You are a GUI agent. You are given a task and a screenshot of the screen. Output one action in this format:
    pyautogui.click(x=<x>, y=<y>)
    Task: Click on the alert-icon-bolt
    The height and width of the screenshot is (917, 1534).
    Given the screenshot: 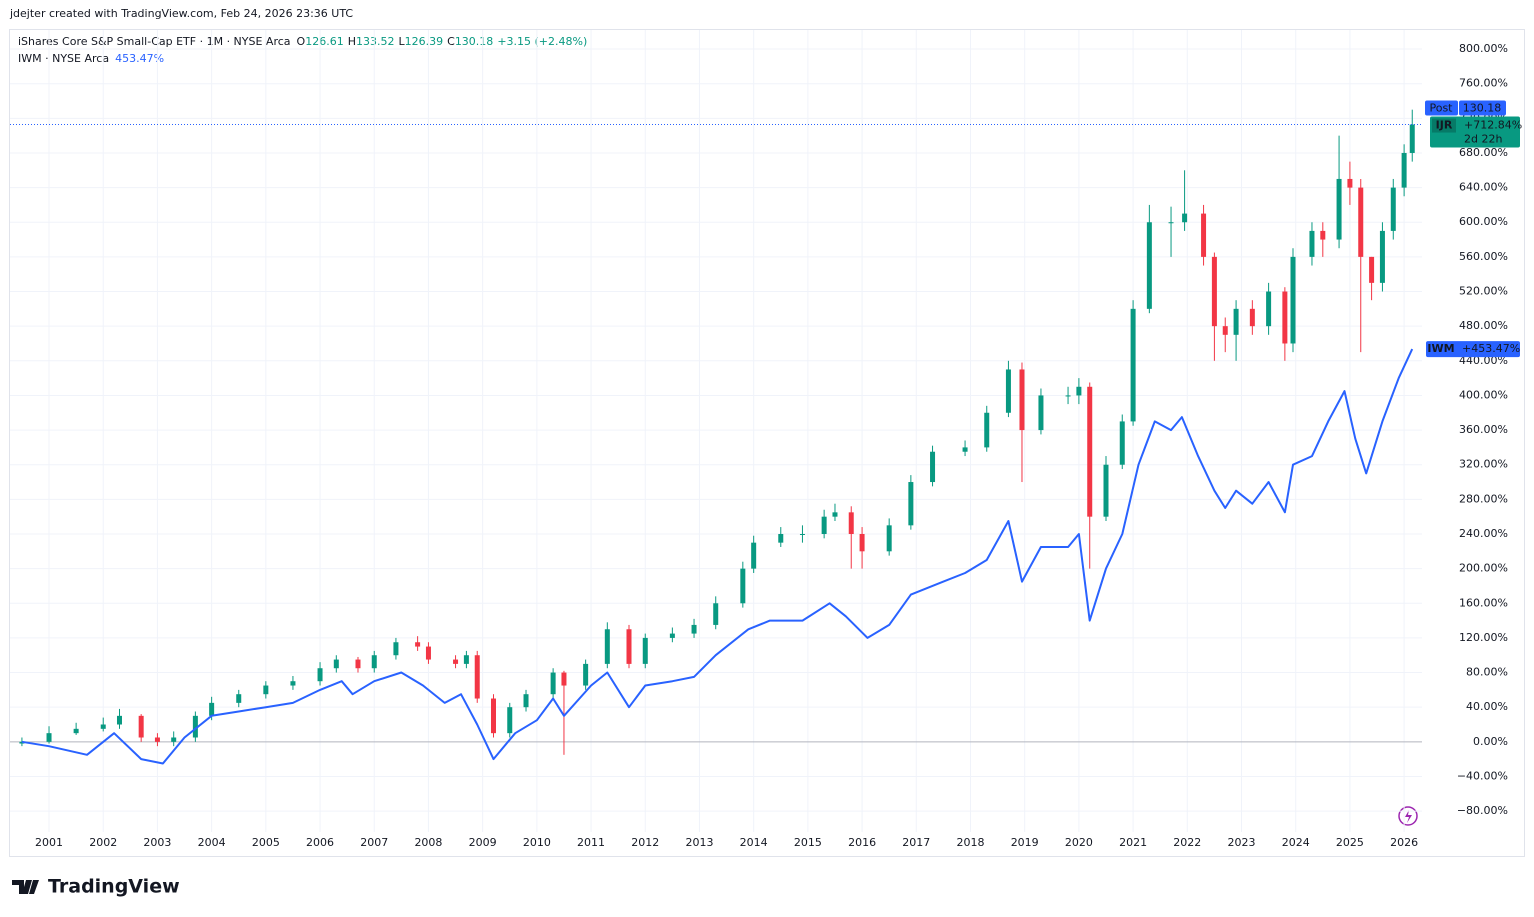 What is the action you would take?
    pyautogui.click(x=1408, y=816)
    